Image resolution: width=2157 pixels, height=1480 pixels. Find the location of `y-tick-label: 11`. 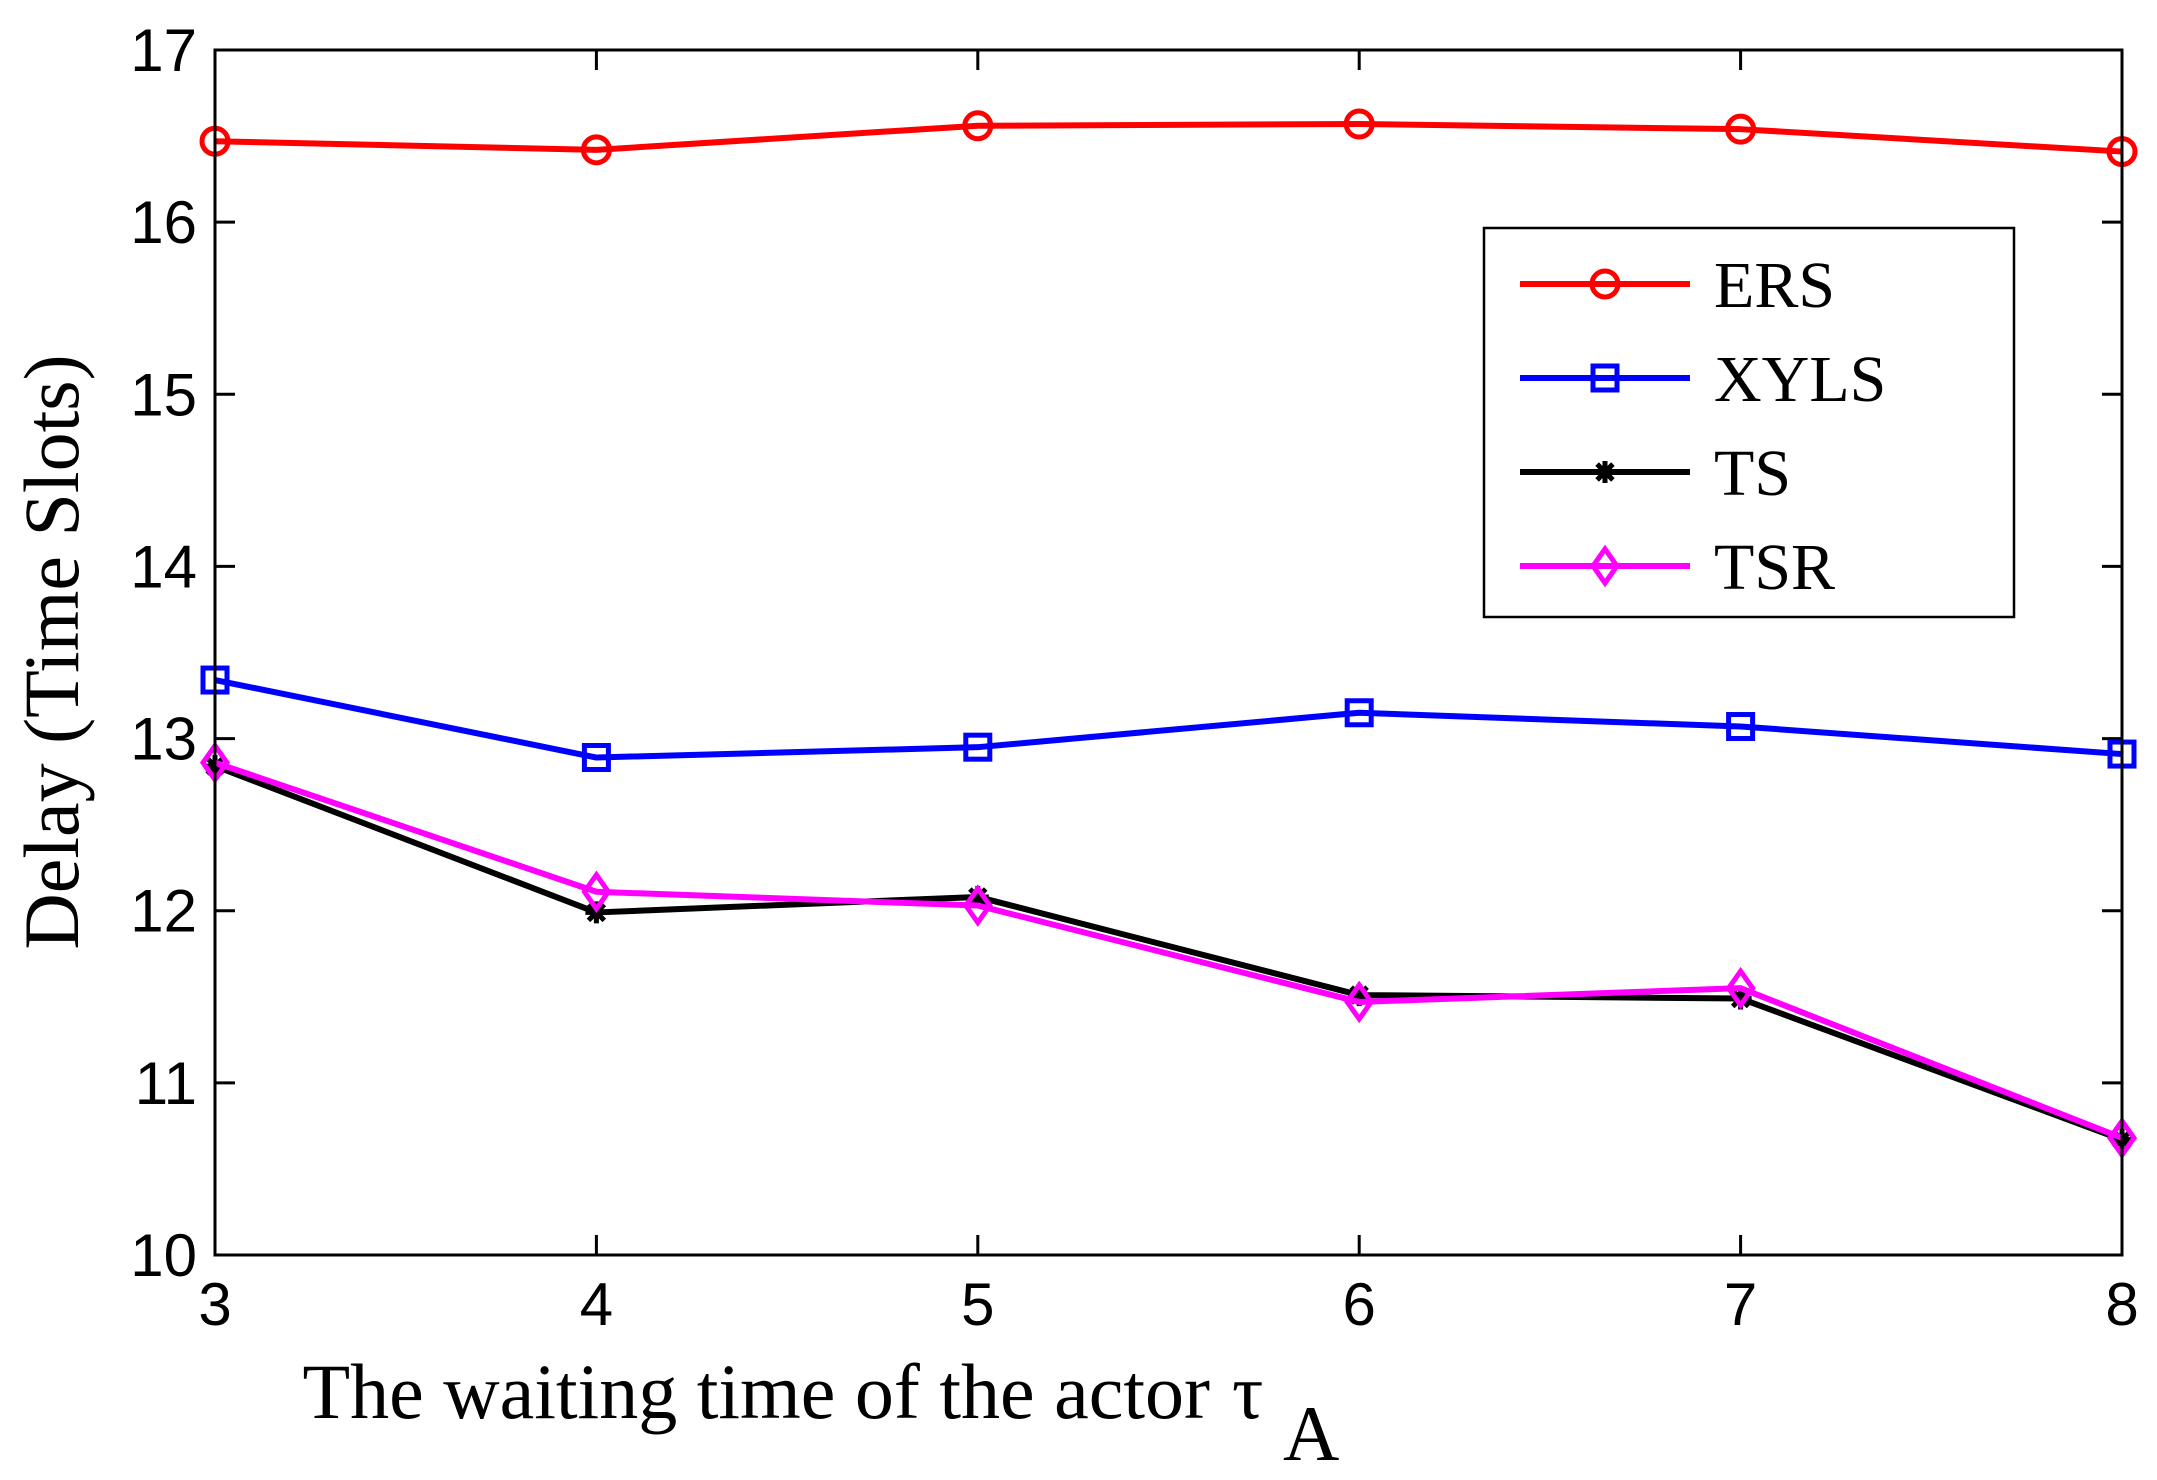

y-tick-label: 11 is located at coordinates (166, 1083).